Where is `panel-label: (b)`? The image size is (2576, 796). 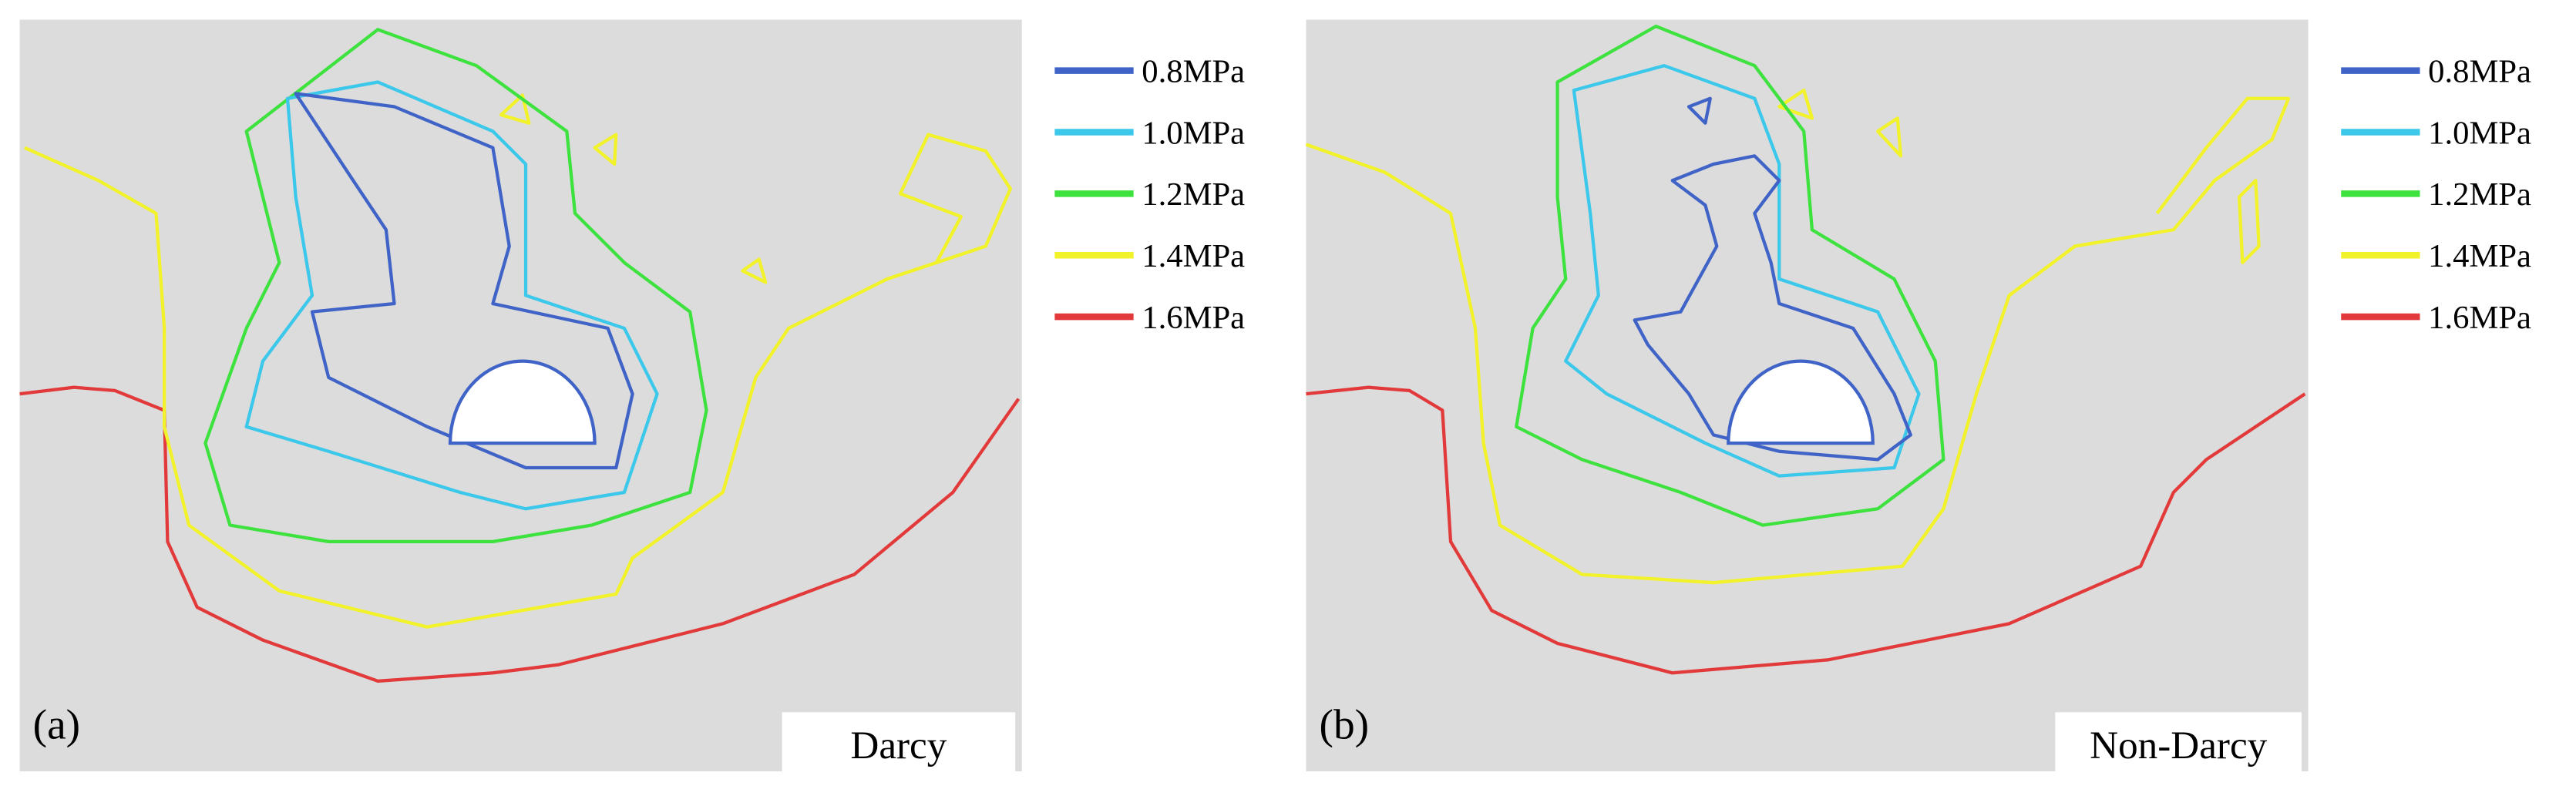 panel-label: (b) is located at coordinates (1344, 723).